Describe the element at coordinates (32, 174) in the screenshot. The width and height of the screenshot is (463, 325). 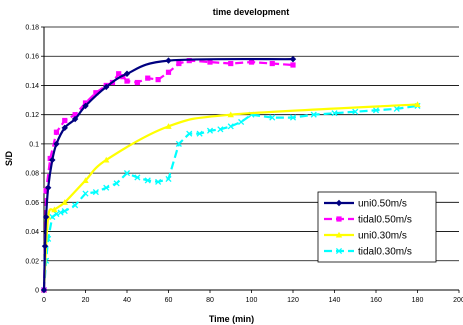
I see `y-tick-label: 0.08` at that location.